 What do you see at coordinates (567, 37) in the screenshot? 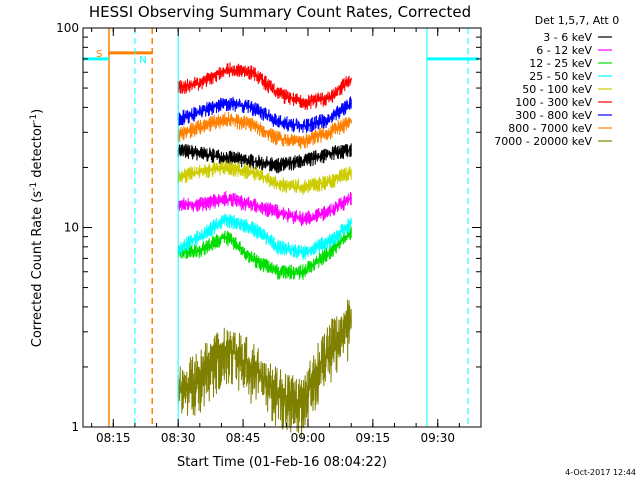
I see `legend-label-1: 3 - 6 keV` at bounding box center [567, 37].